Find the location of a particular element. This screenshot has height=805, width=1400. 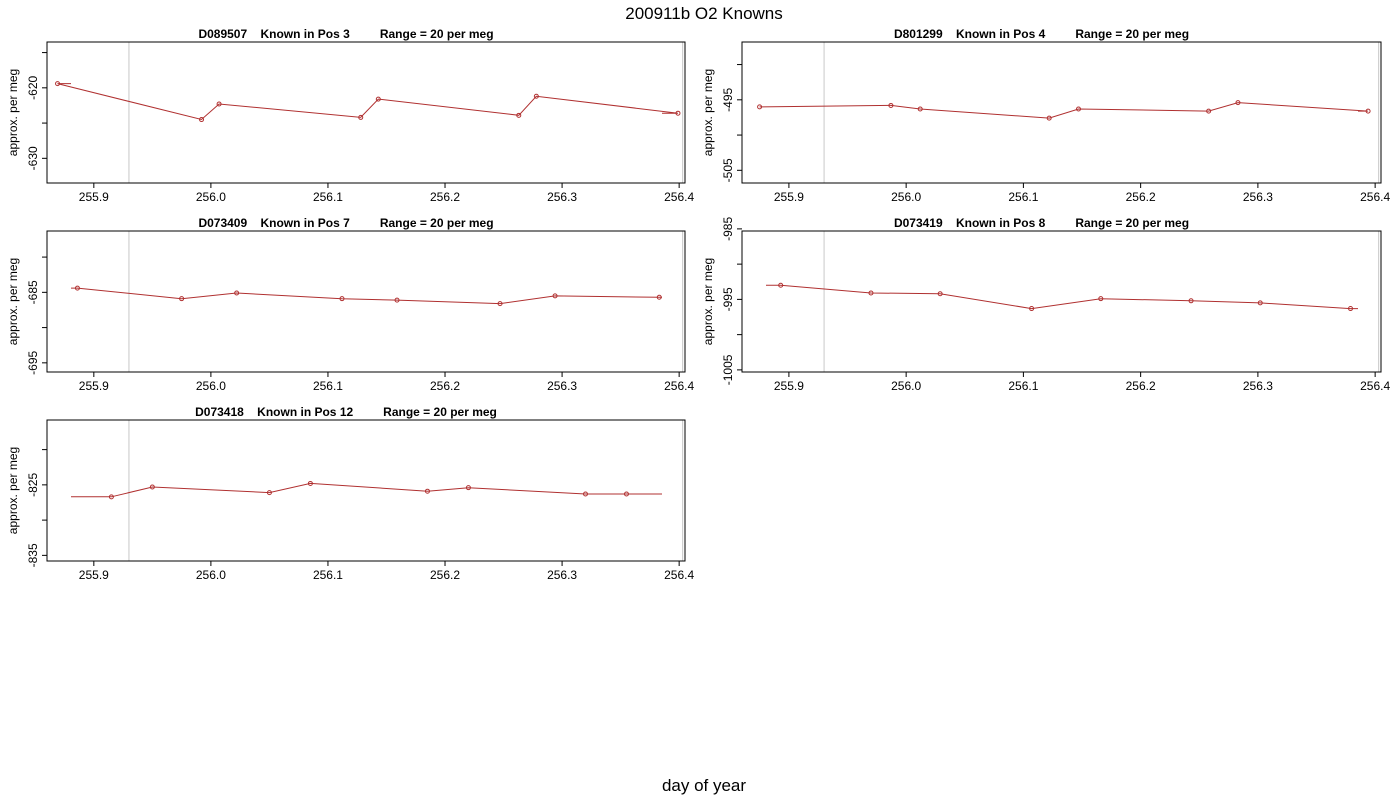

y-tick-label: -495 is located at coordinates (728, 99).